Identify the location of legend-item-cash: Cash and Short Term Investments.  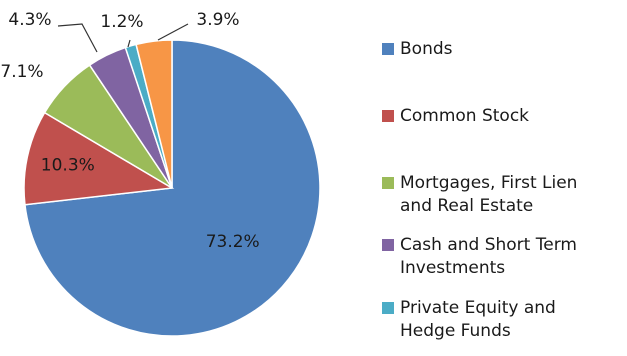
(503, 257).